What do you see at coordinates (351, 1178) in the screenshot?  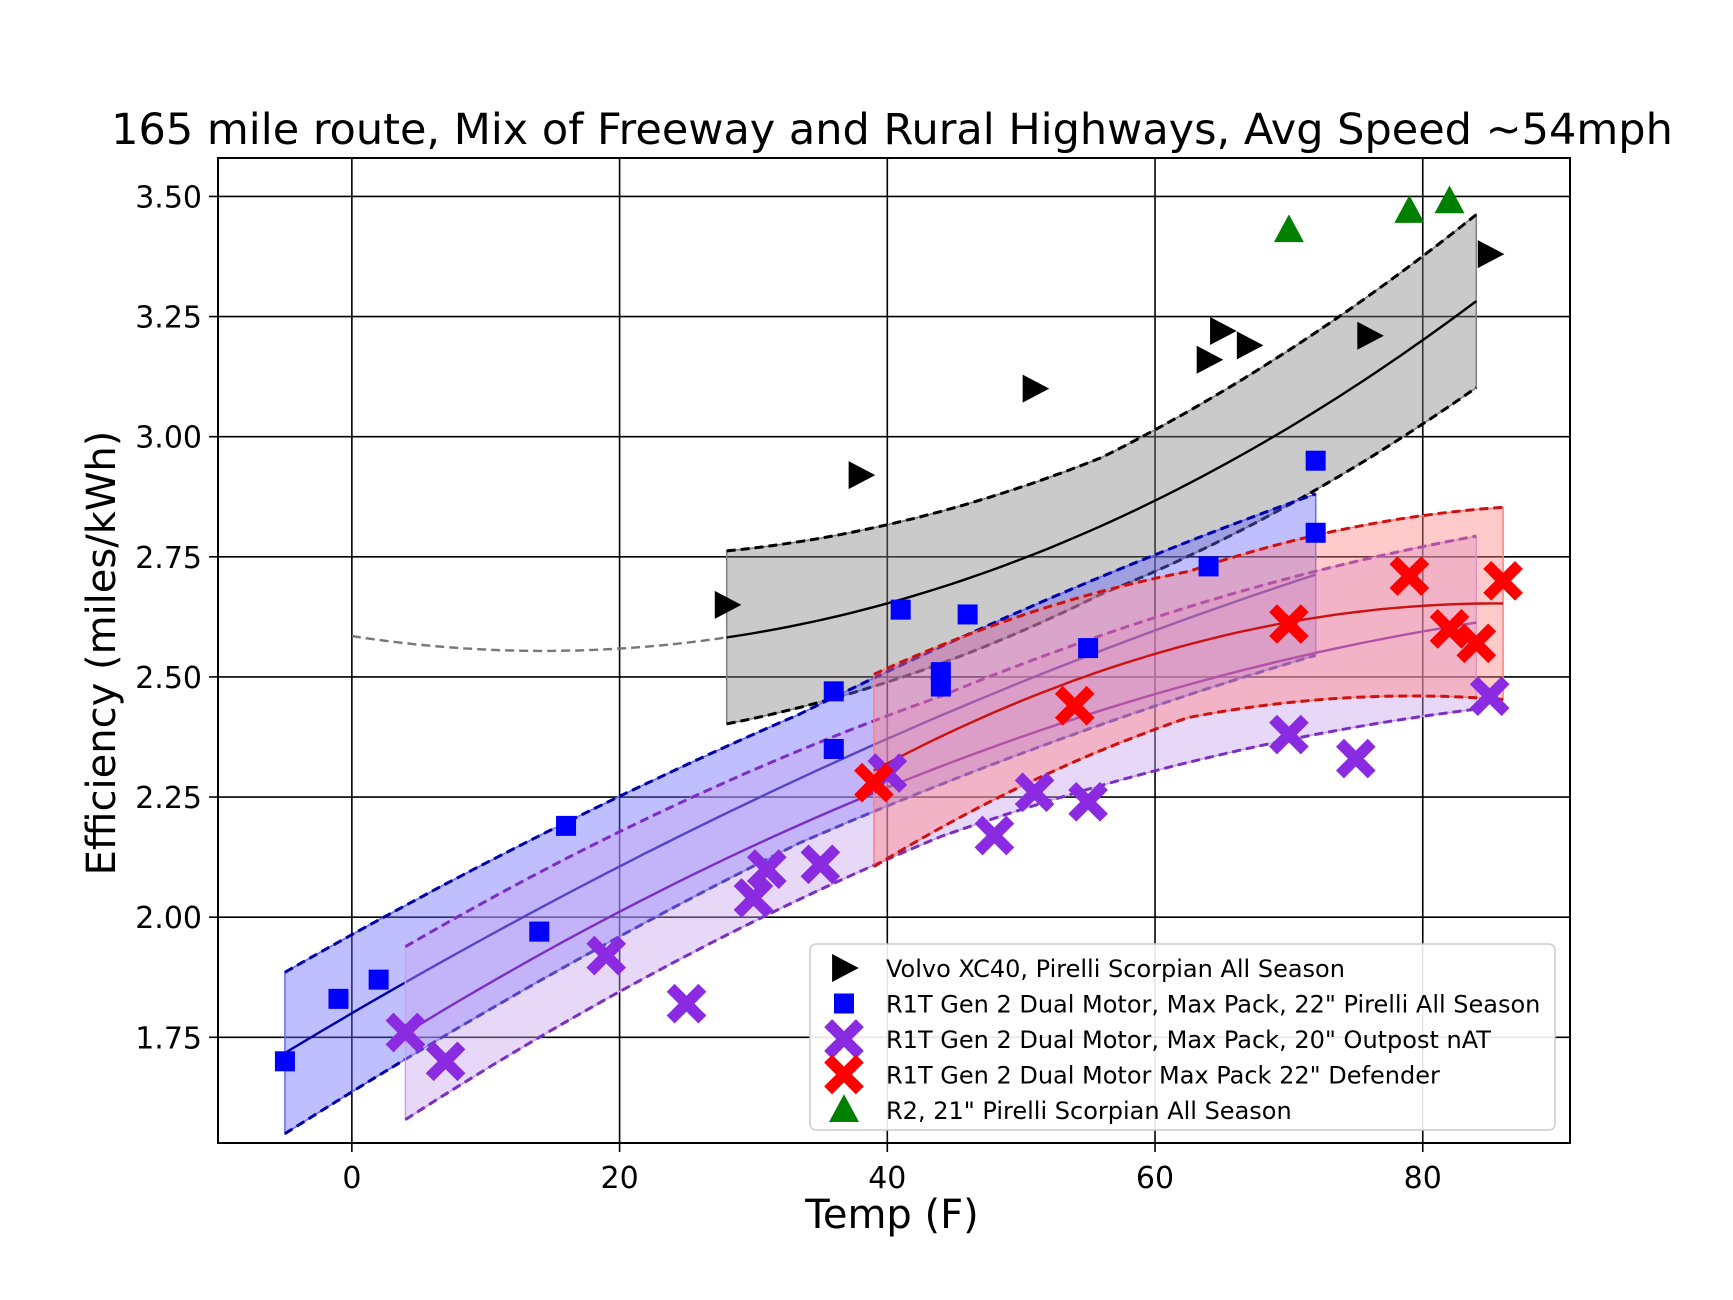 I see `x-tick-label: 0` at bounding box center [351, 1178].